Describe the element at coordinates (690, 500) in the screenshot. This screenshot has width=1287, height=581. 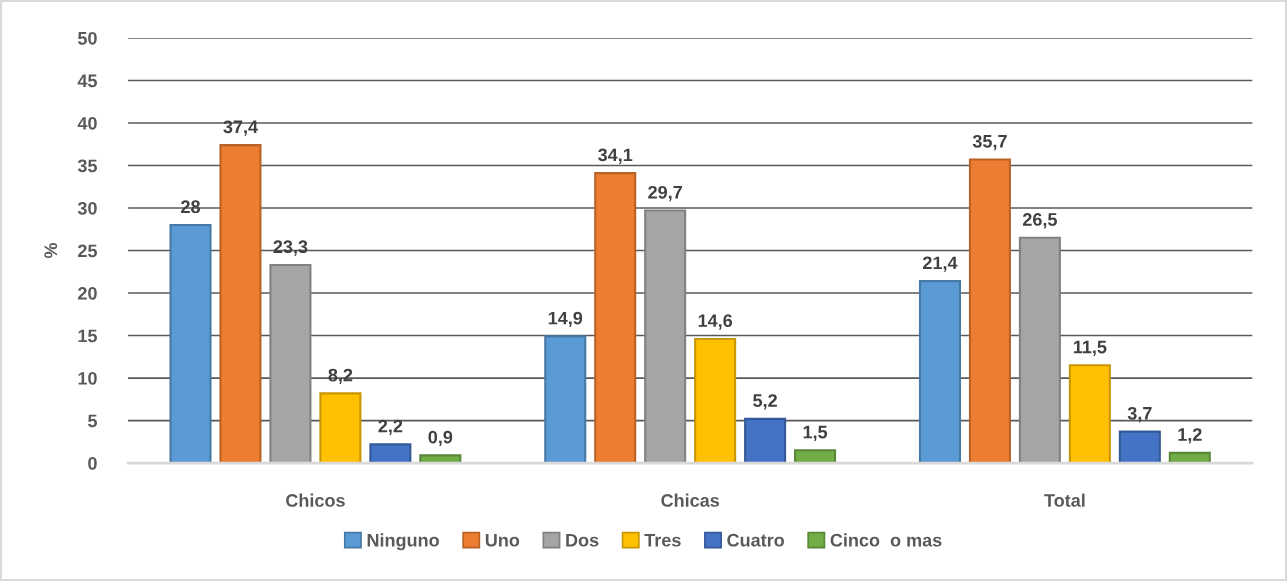
I see `x-tick-label: Chicas` at that location.